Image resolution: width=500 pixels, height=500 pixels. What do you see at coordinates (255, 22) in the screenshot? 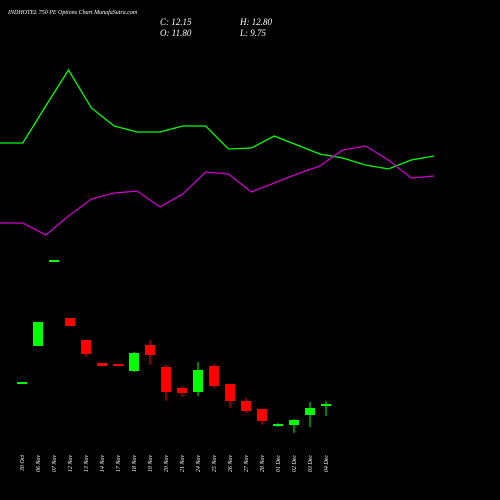
I see `ohlc-high: H: 12.80` at bounding box center [255, 22].